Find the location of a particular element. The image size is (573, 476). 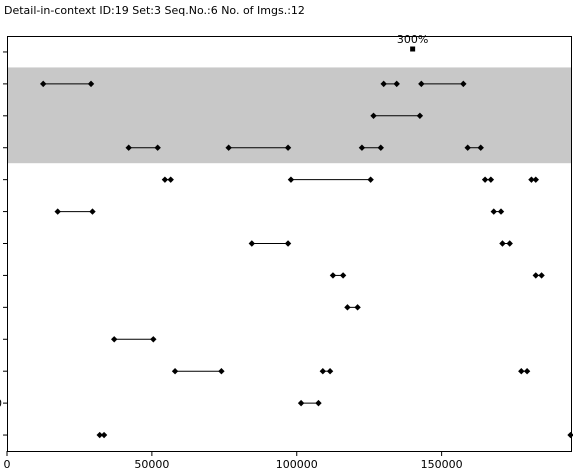

x-tick-label: 50000 is located at coordinates (151, 464).